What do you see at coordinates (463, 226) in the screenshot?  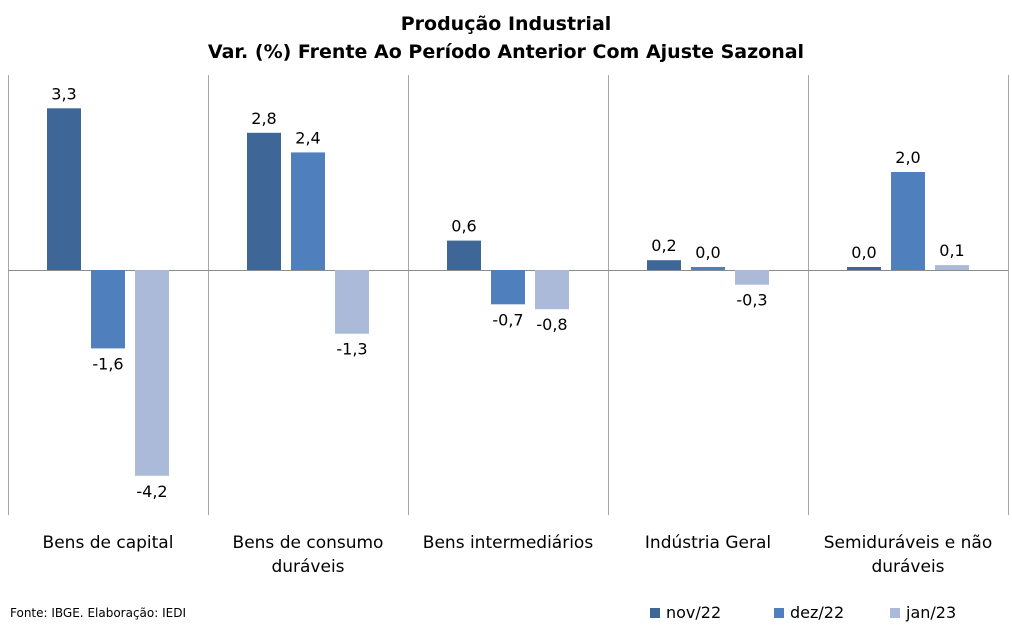 I see `data-label: 0,6` at bounding box center [463, 226].